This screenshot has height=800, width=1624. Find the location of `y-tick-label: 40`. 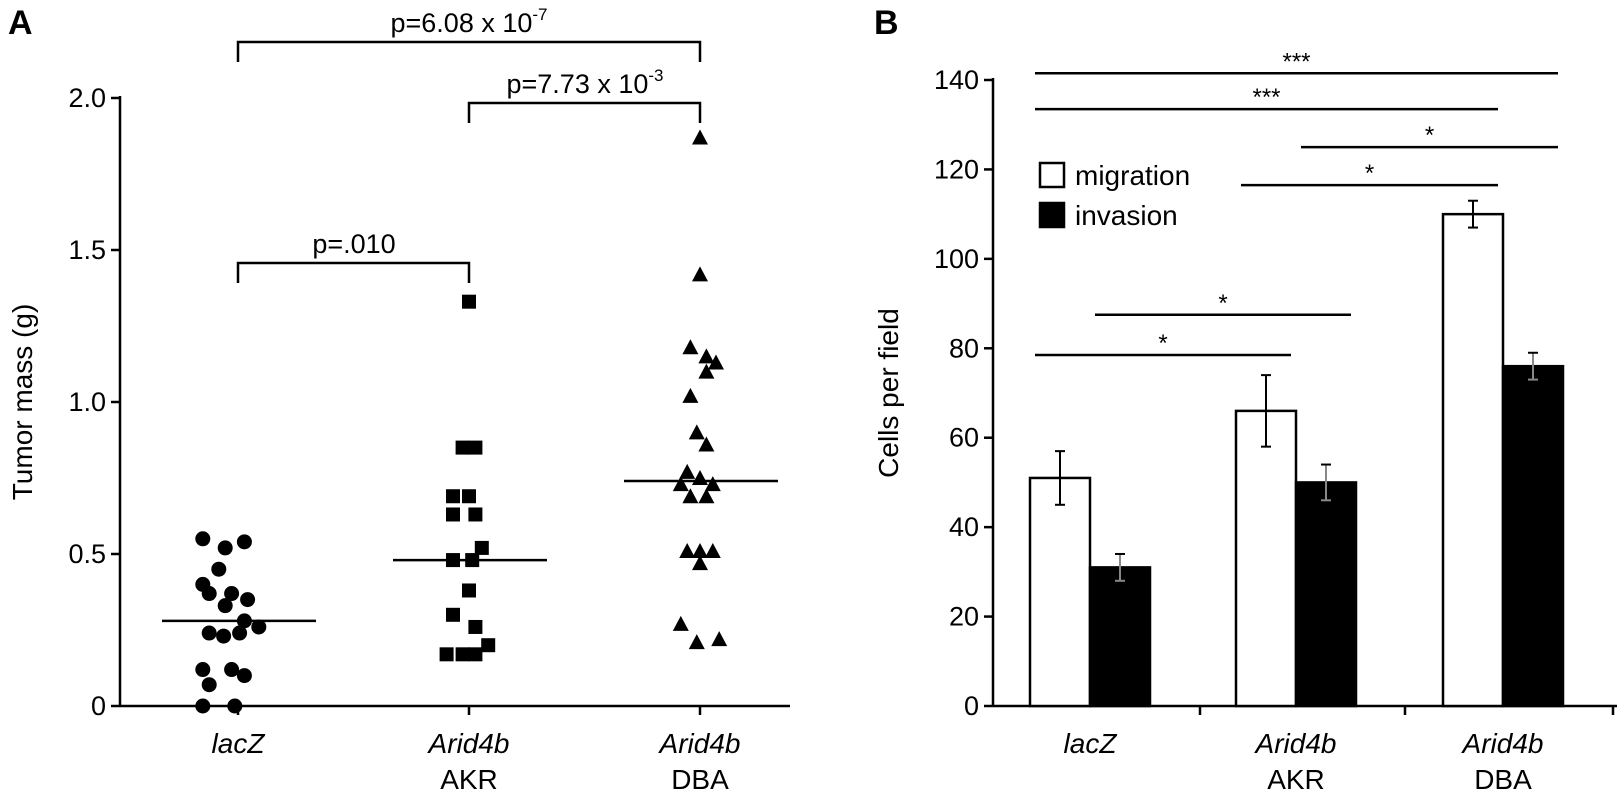

y-tick-label: 40 is located at coordinates (964, 527).